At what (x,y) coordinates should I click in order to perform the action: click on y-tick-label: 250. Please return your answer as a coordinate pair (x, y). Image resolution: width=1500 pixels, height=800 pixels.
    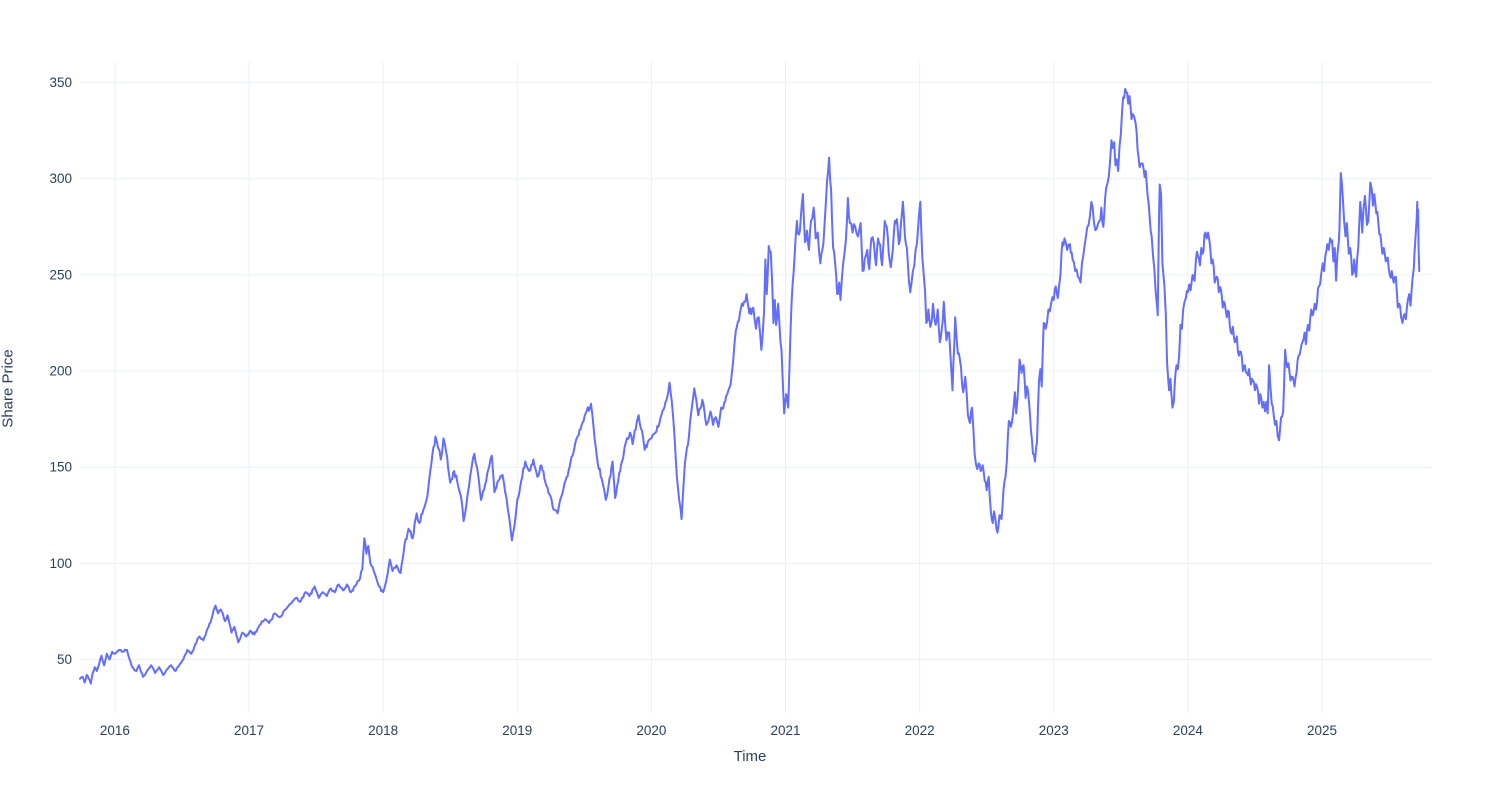
    Looking at the image, I should click on (60, 274).